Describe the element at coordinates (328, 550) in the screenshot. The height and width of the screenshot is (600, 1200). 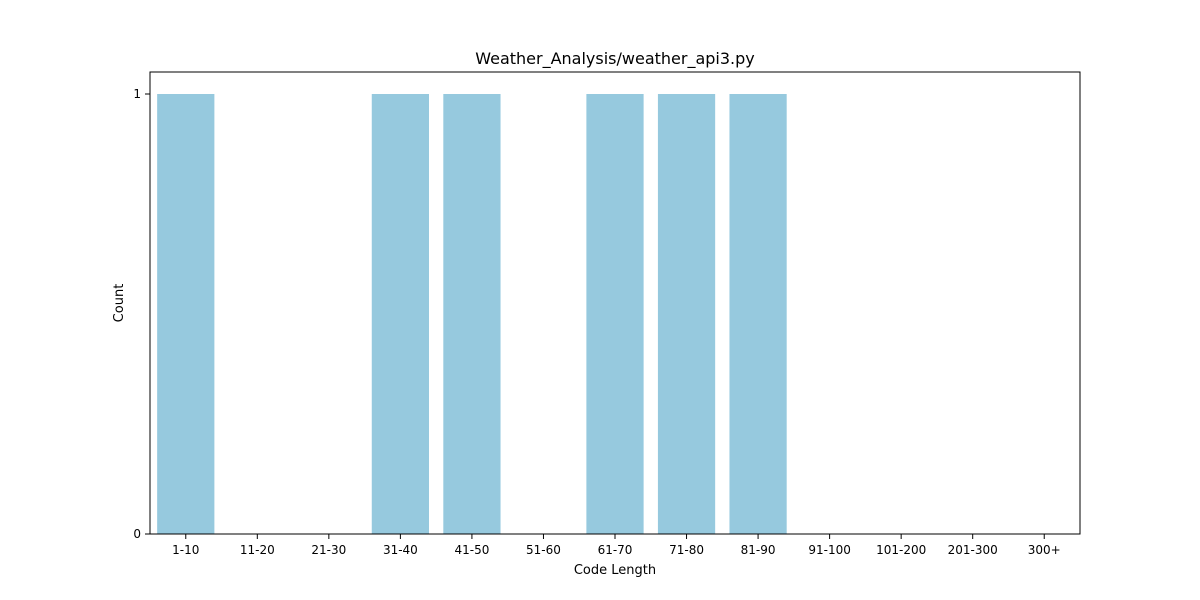
I see `x-tick-label: 21-30` at that location.